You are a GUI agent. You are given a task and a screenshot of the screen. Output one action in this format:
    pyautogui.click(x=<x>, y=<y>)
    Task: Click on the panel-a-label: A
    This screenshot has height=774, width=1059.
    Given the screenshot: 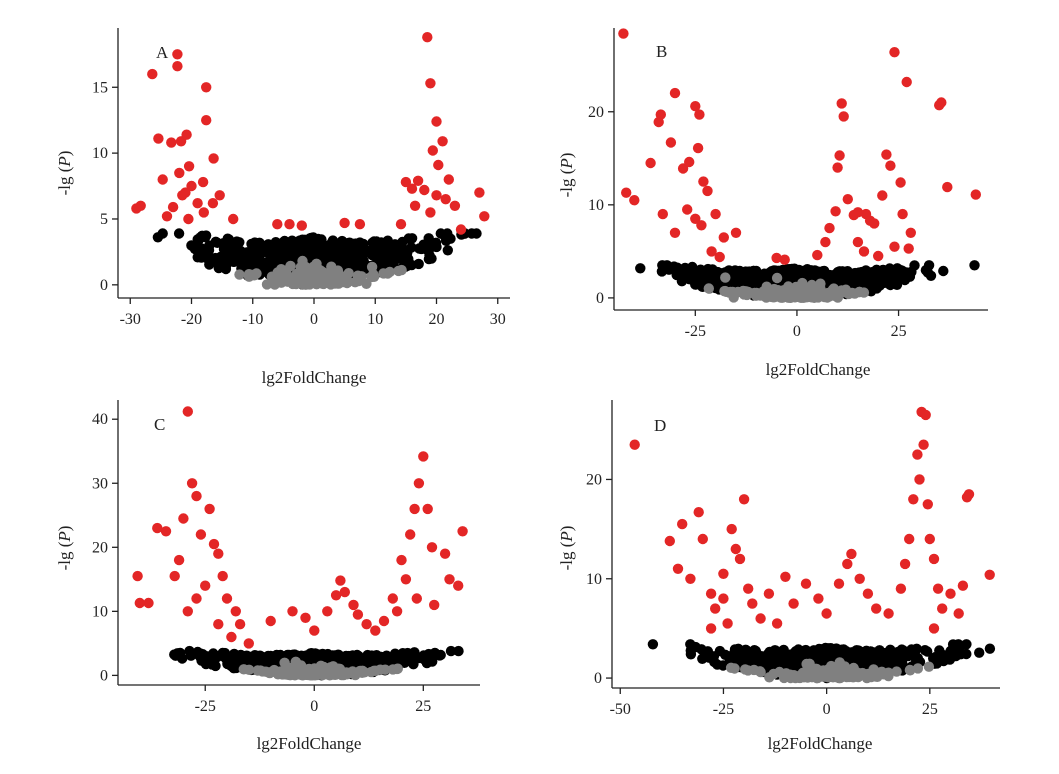 What is the action you would take?
    pyautogui.click(x=162, y=52)
    